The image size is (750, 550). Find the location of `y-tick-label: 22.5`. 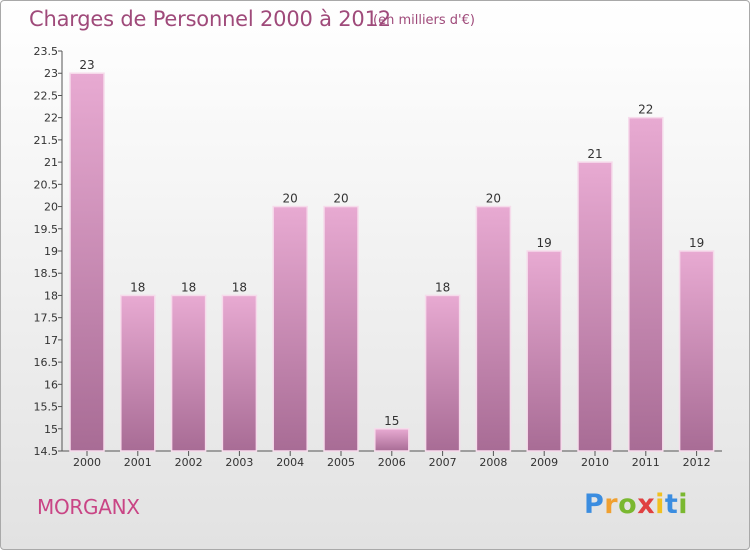

y-tick-label: 22.5 is located at coordinates (46, 95).